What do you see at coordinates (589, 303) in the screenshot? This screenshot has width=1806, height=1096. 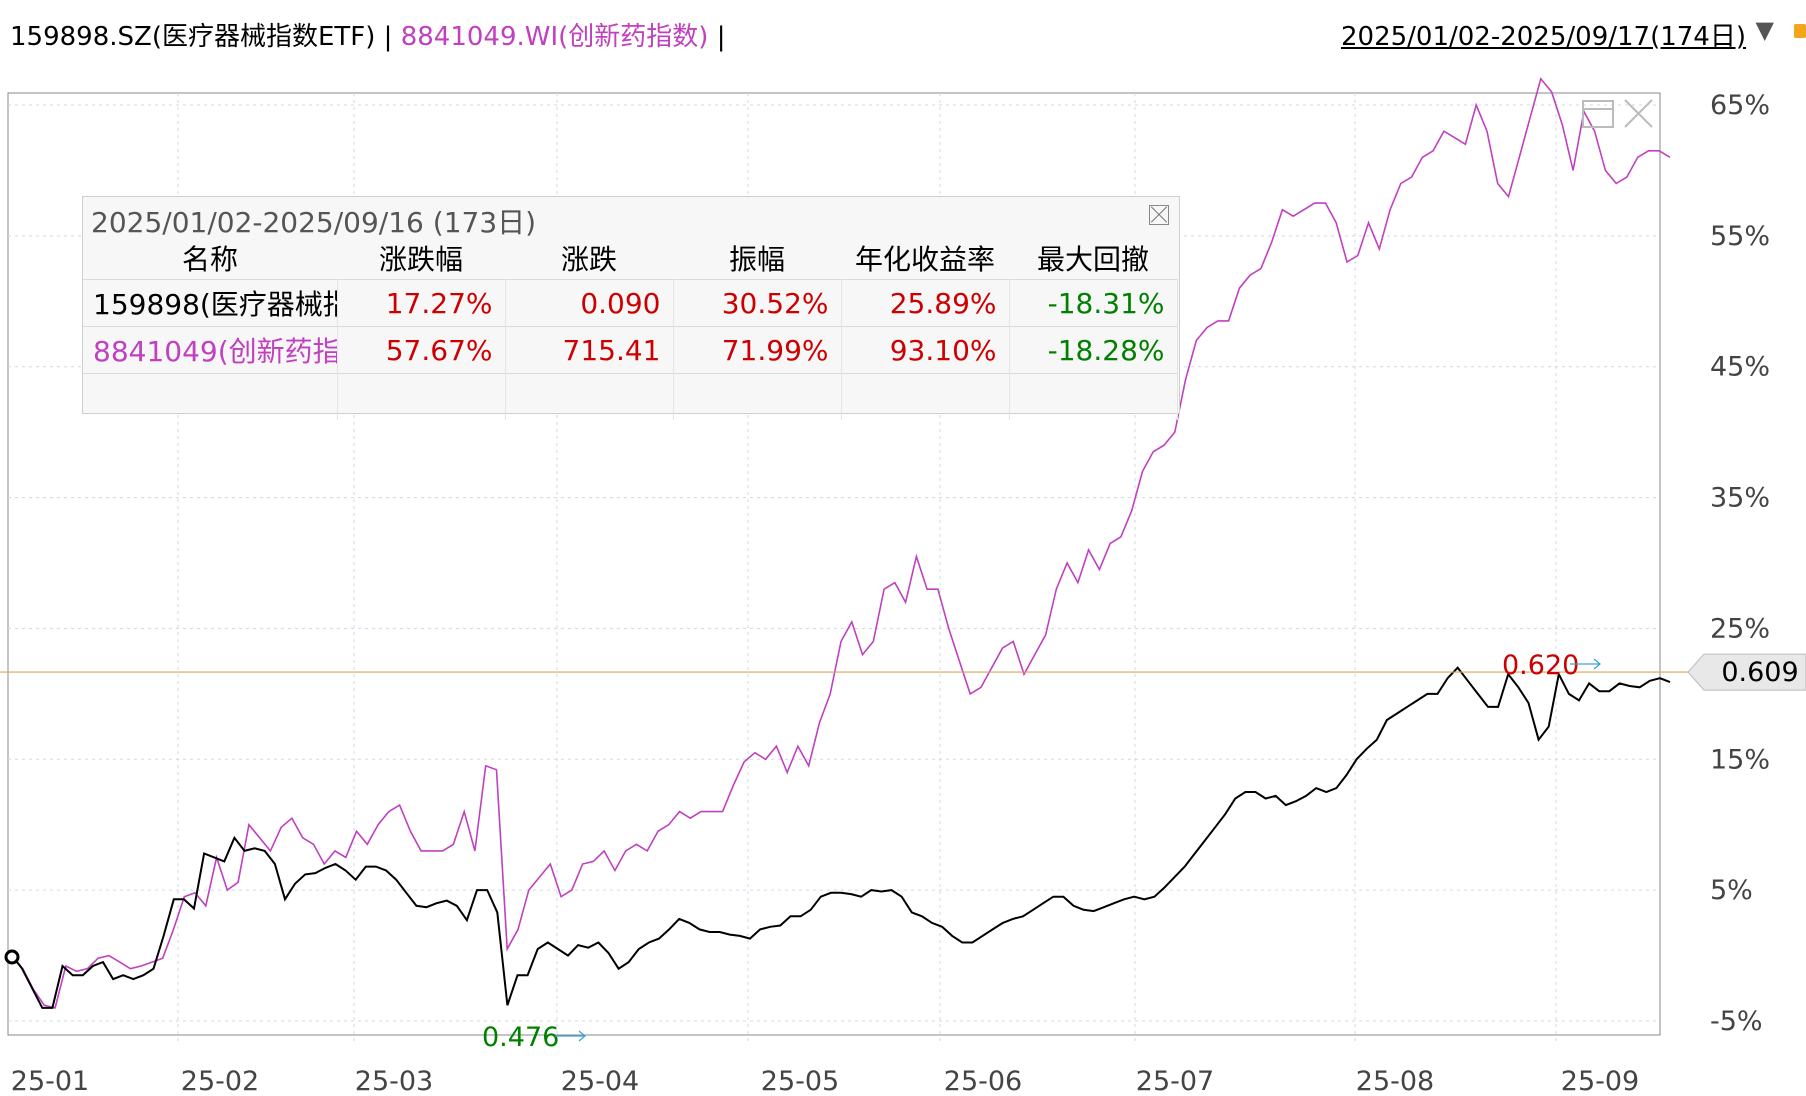 I see `row1-change: 0.090` at bounding box center [589, 303].